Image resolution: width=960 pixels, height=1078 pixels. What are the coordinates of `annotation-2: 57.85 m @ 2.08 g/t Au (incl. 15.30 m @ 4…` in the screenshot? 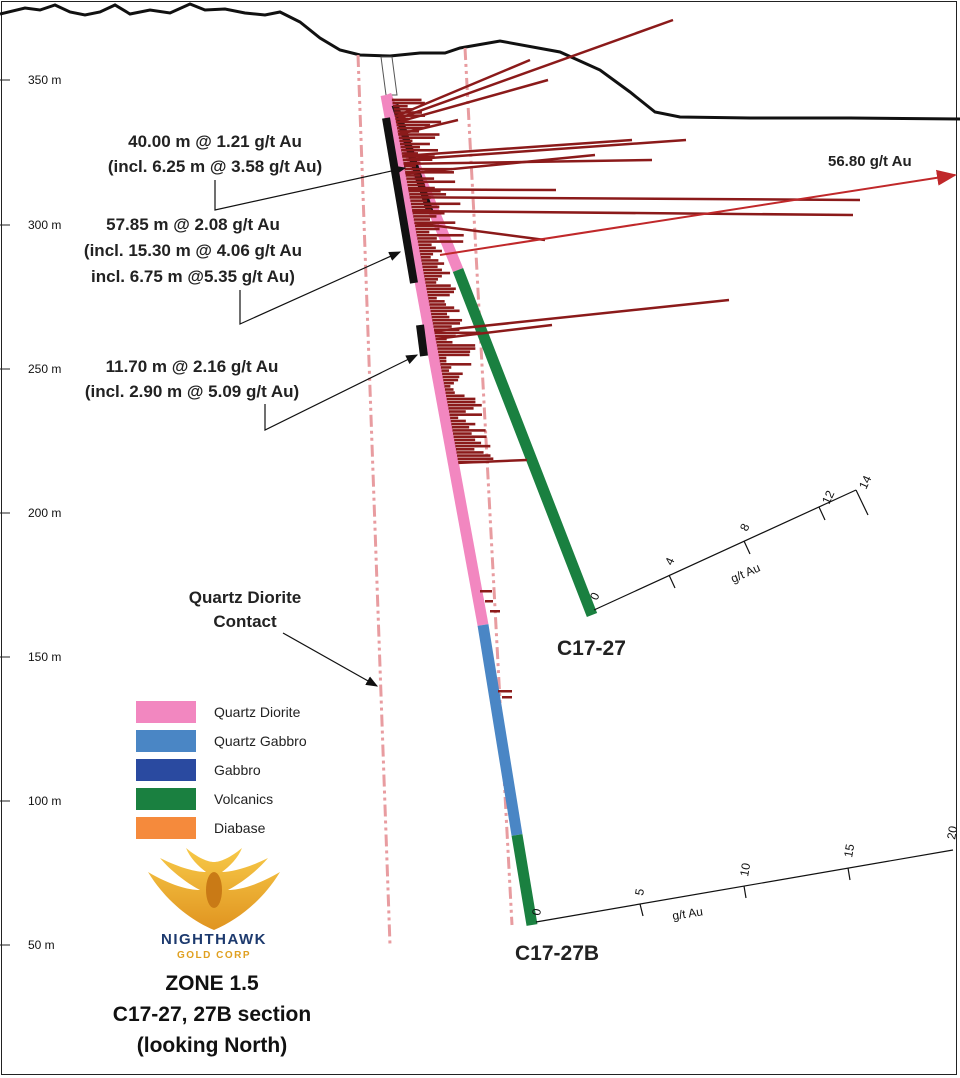 It's located at (243, 270).